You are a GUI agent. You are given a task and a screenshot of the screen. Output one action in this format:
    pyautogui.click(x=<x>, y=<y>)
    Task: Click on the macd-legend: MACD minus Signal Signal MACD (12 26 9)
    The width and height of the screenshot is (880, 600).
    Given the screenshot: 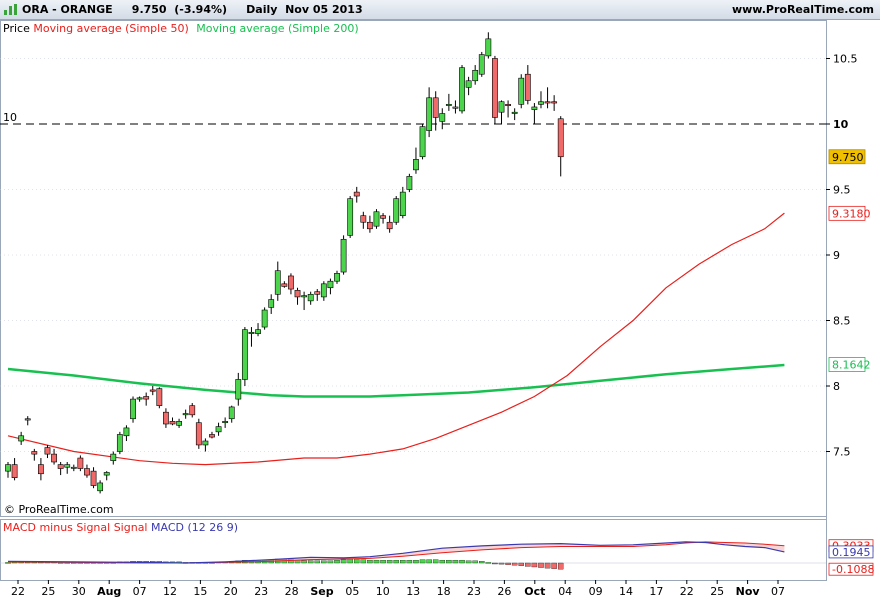 What is the action you would take?
    pyautogui.click(x=120, y=527)
    